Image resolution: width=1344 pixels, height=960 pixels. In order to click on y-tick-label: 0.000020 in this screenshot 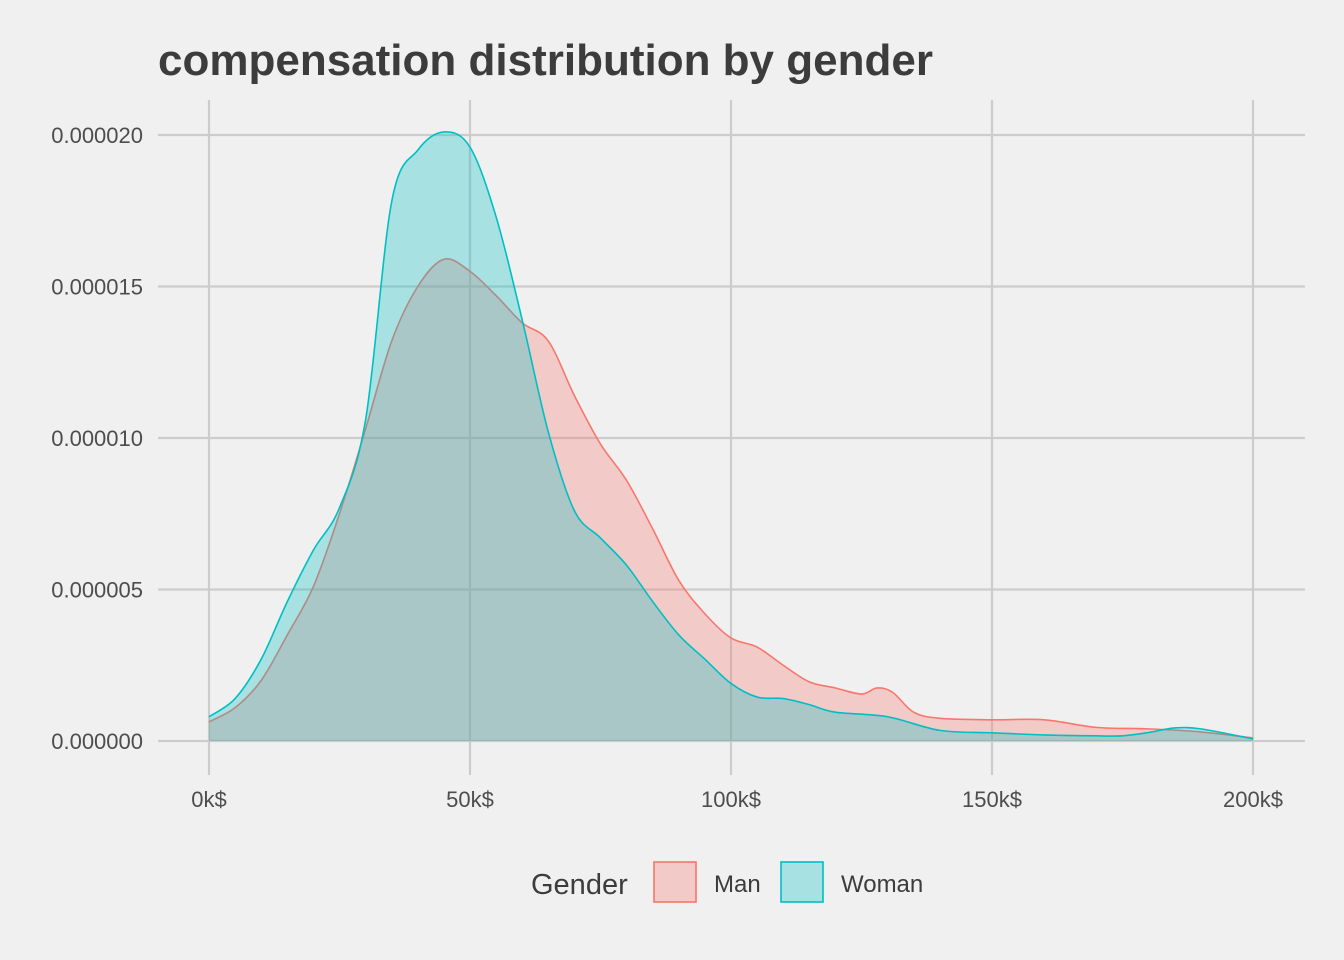, I will do `click(97, 135)`.